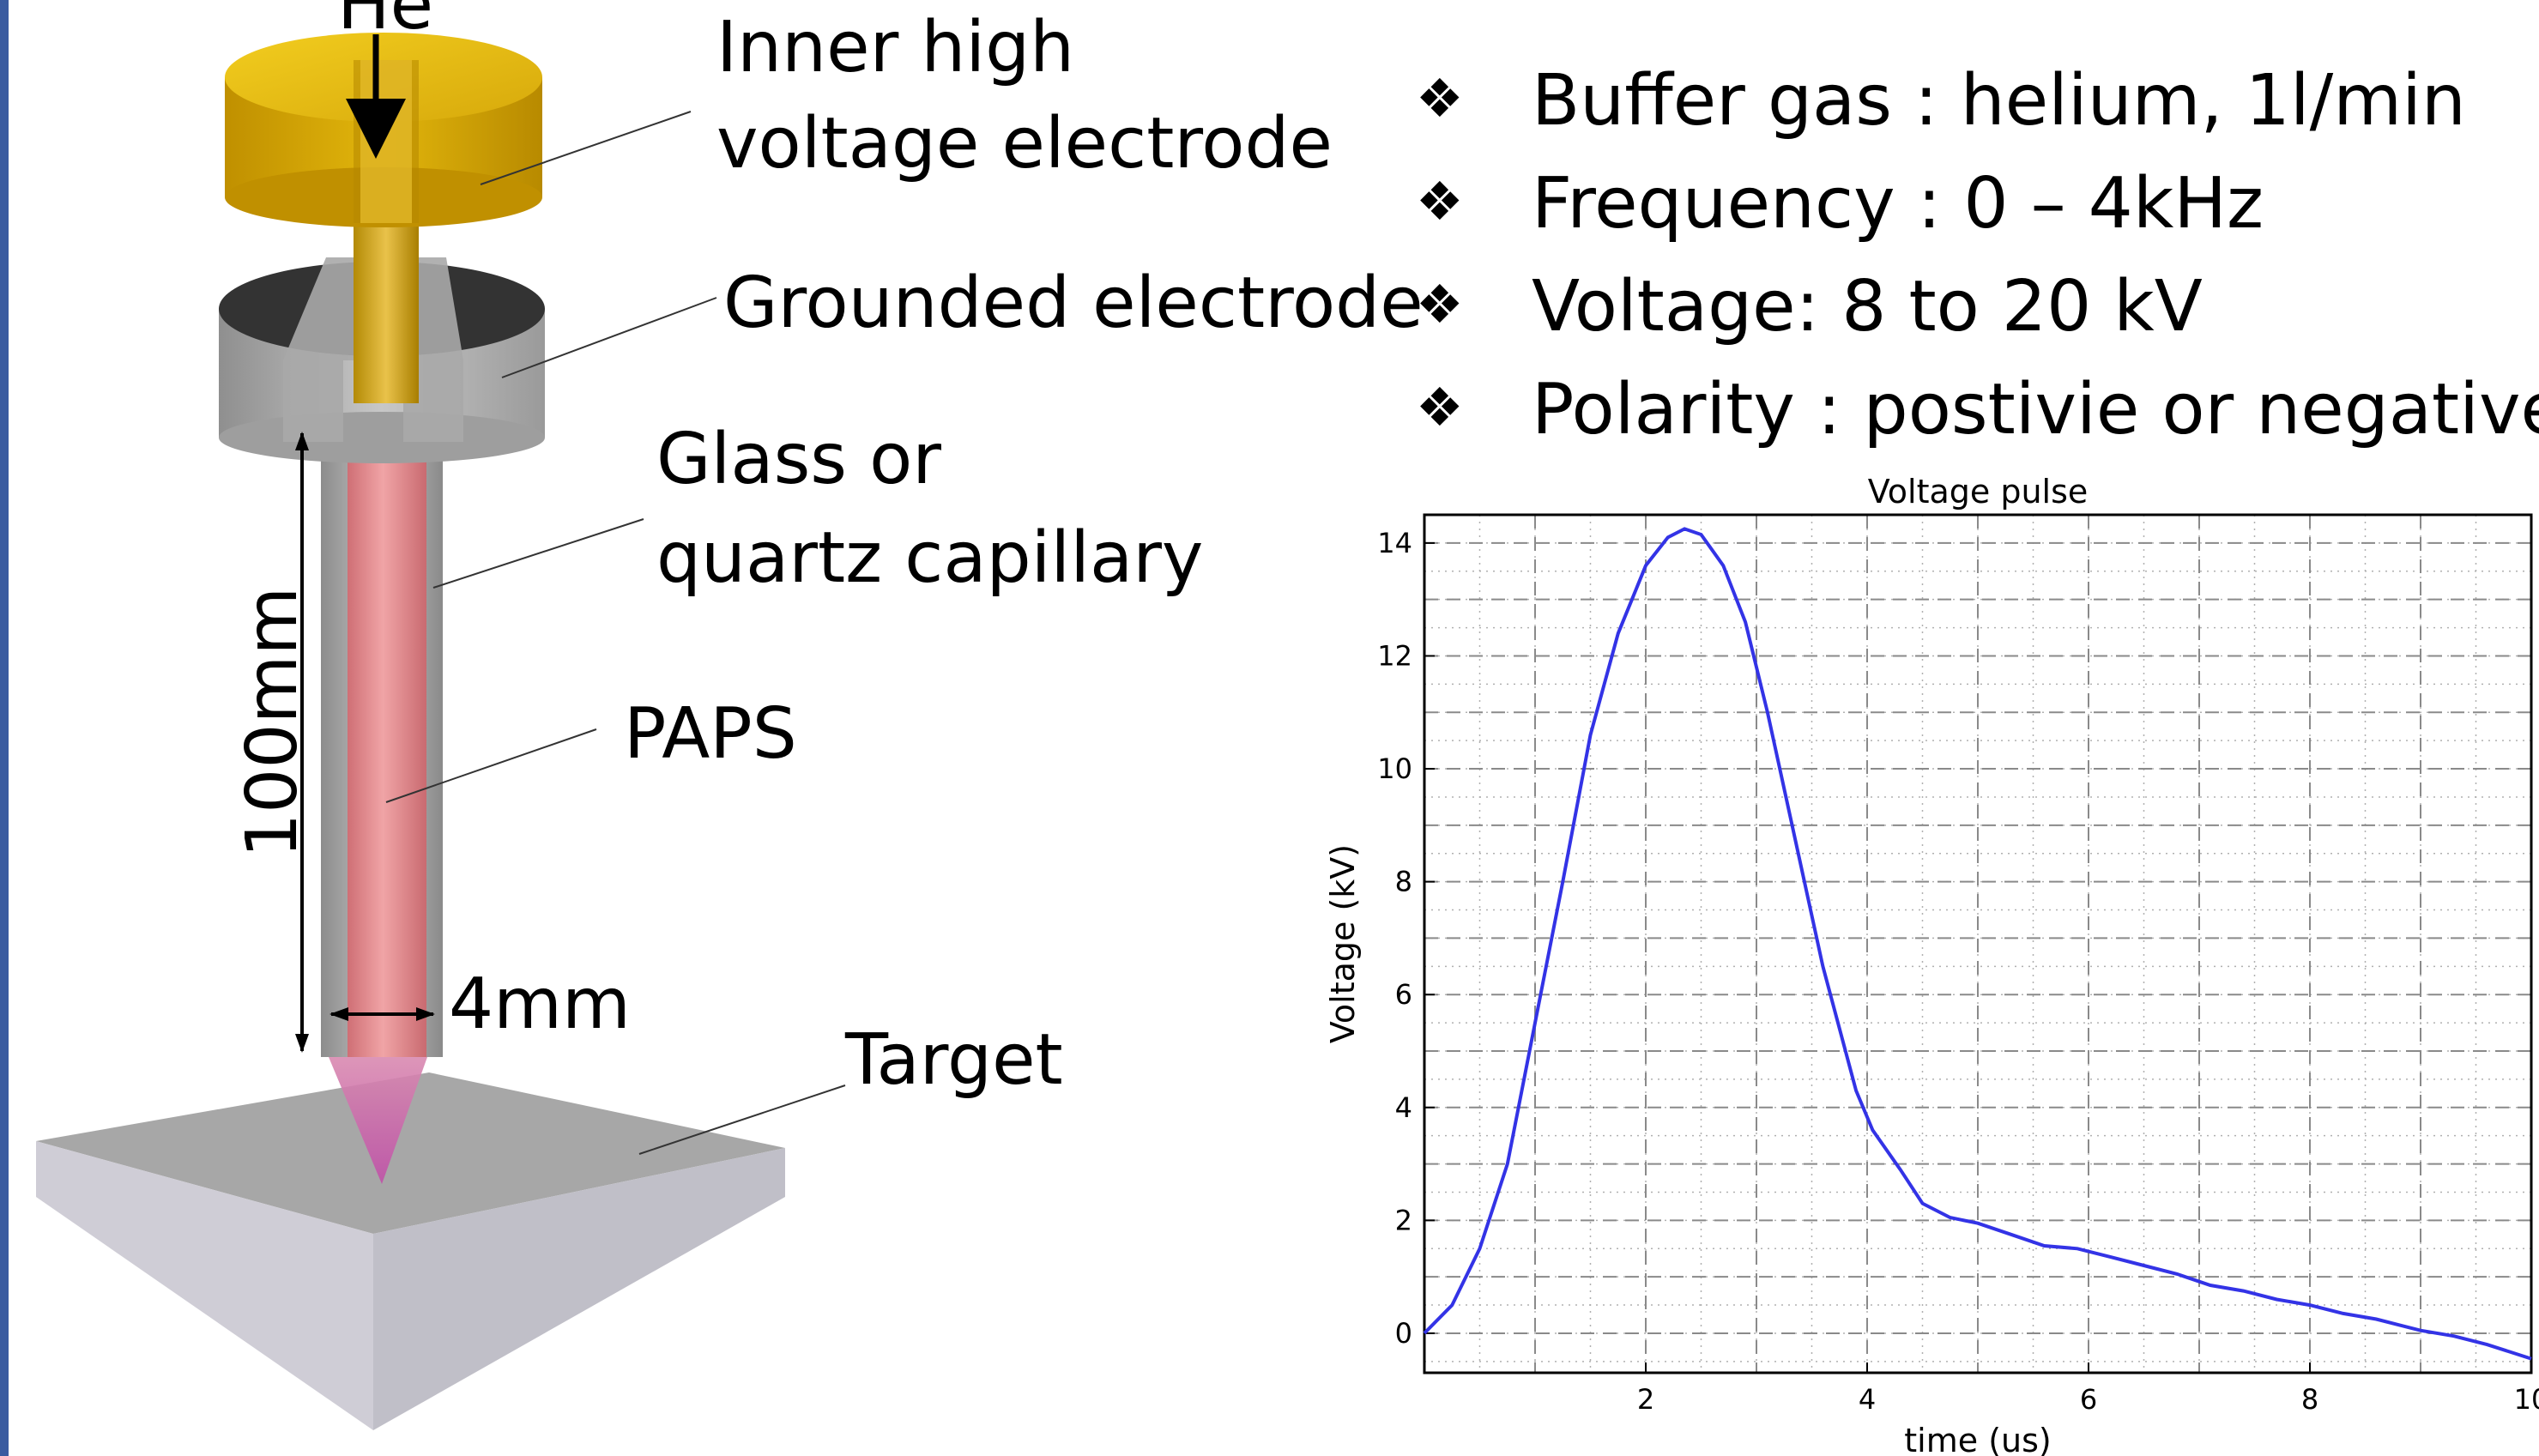 Image resolution: width=2539 pixels, height=1456 pixels. What do you see at coordinates (1403, 1220) in the screenshot?
I see `y-tick-label: 2` at bounding box center [1403, 1220].